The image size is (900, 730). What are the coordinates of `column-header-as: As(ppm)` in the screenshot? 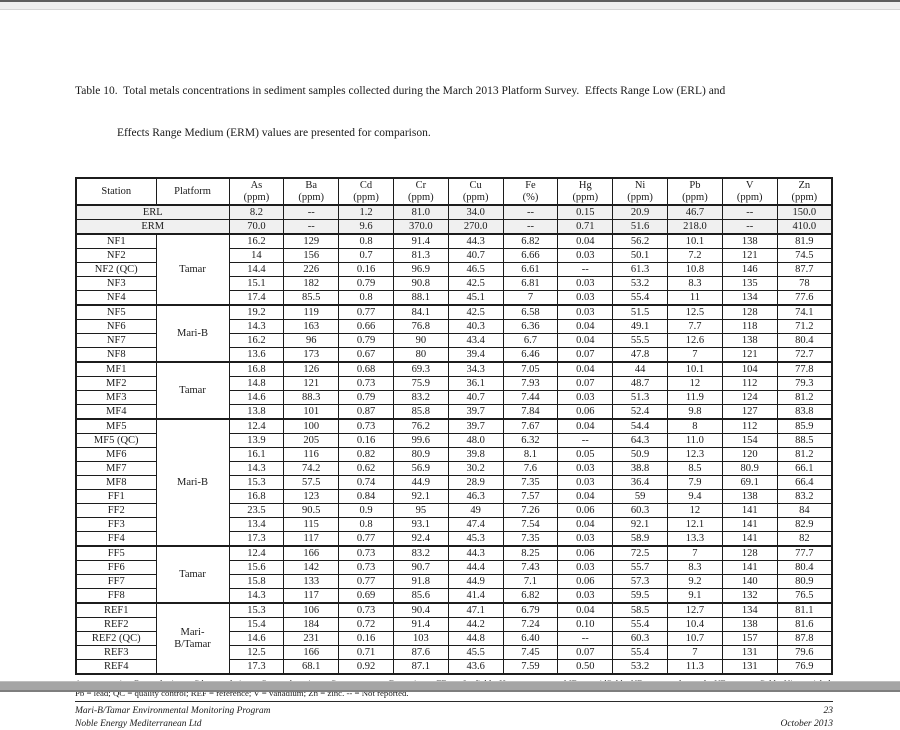 It's located at (256, 191).